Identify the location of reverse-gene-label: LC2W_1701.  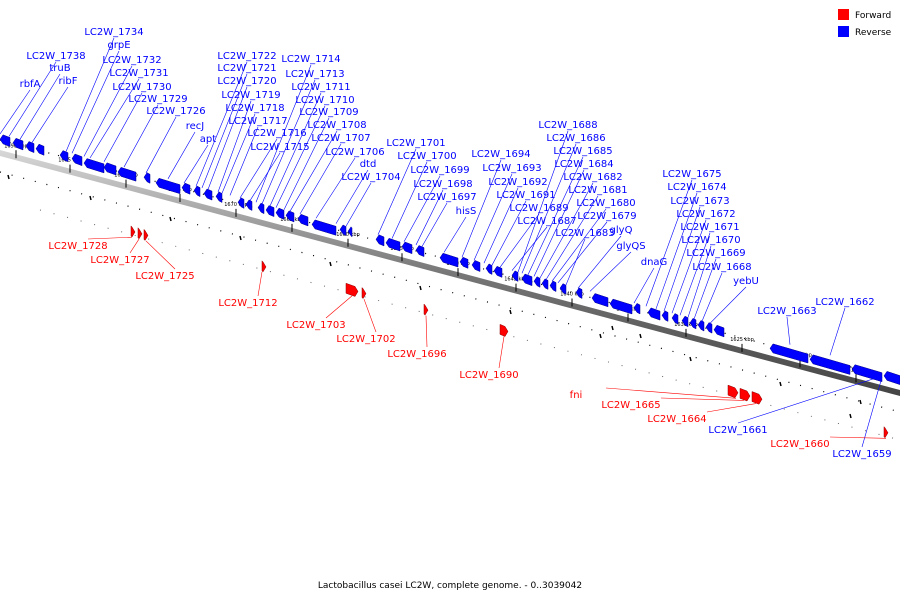
(415, 143).